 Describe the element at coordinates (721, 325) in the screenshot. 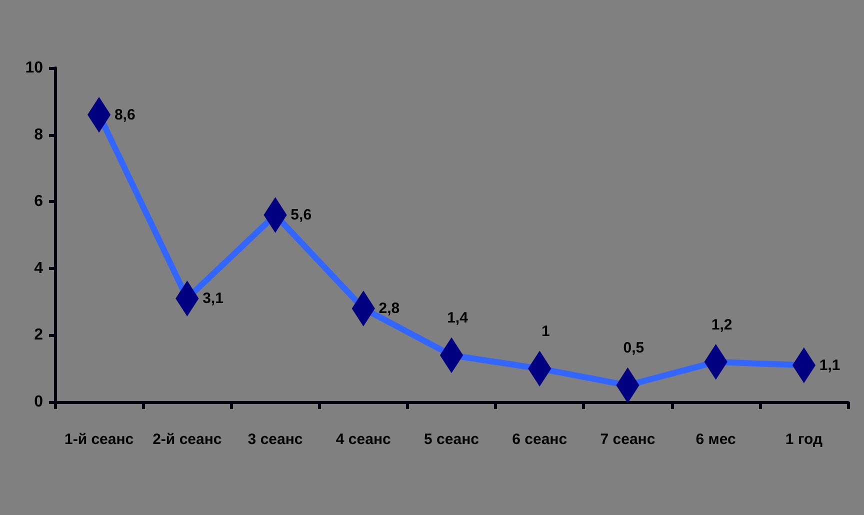

I see `data-label: 1,2` at that location.